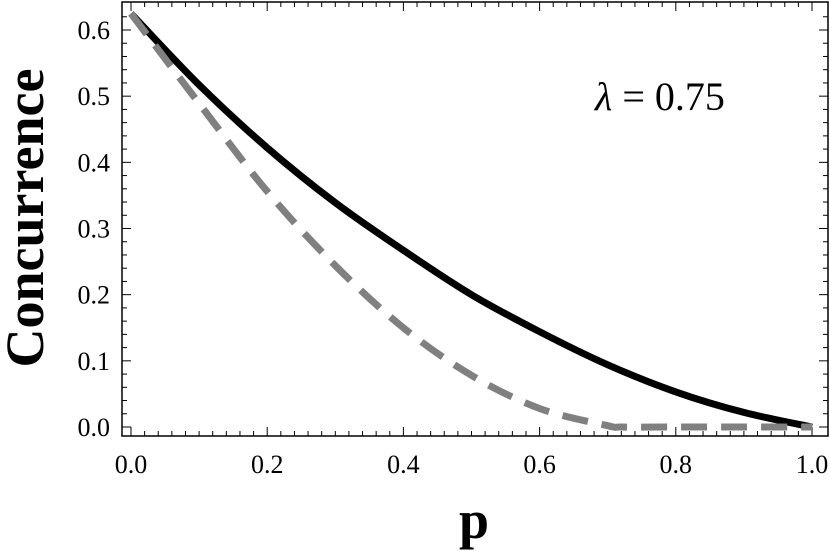 The image size is (830, 551). Describe the element at coordinates (668, 96) in the screenshot. I see `lambda-value: = 0.75` at that location.